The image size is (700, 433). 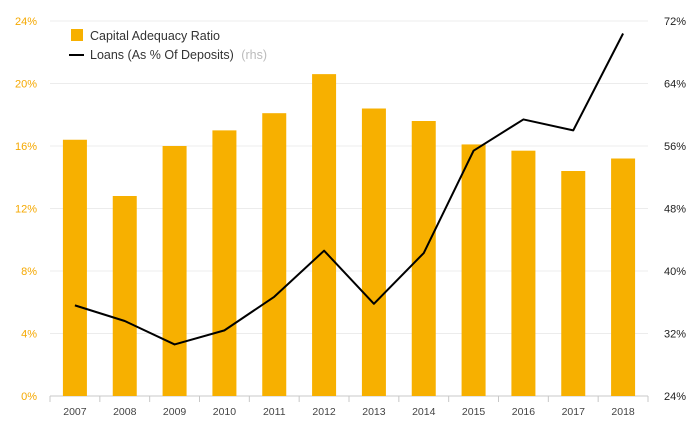 What do you see at coordinates (29, 272) in the screenshot?
I see `left-axis-tick-label: 8%` at bounding box center [29, 272].